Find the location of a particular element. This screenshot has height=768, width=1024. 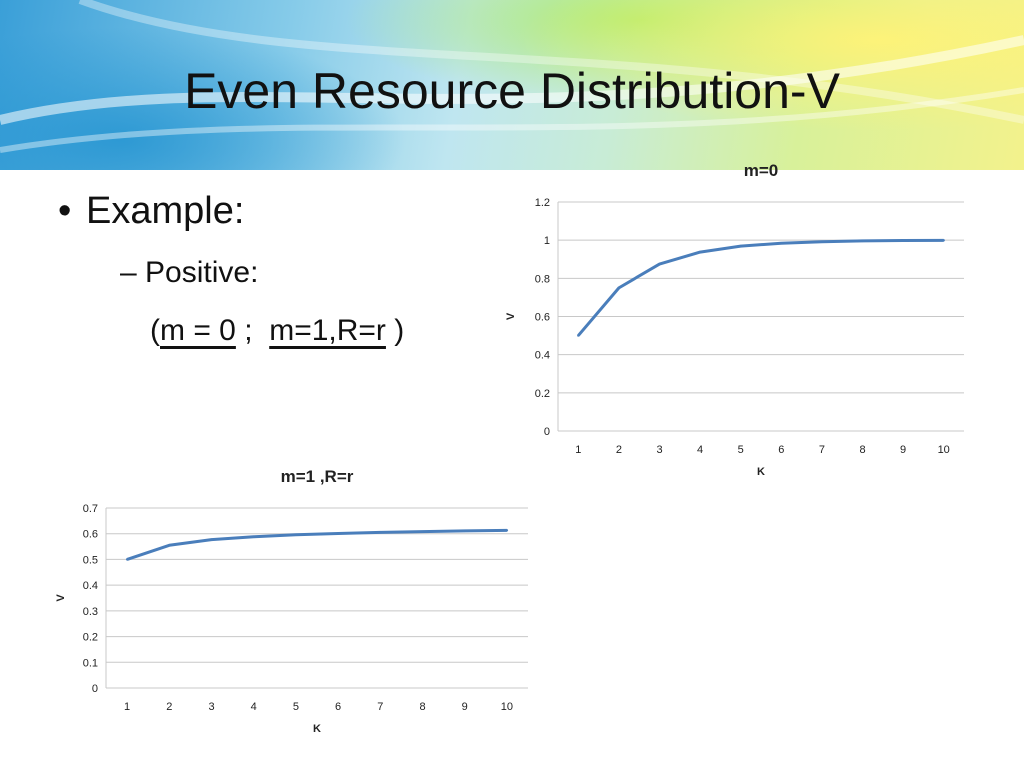

paren-close: ) is located at coordinates (395, 330).